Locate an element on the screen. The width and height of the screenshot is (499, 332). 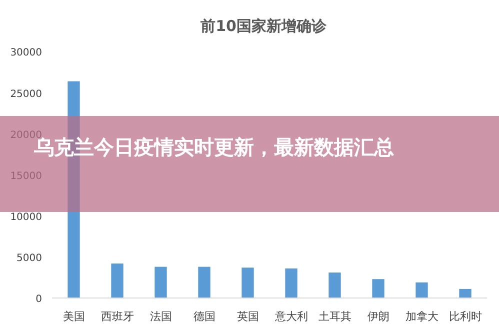
y-tick-label: 10000 is located at coordinates (26, 217).